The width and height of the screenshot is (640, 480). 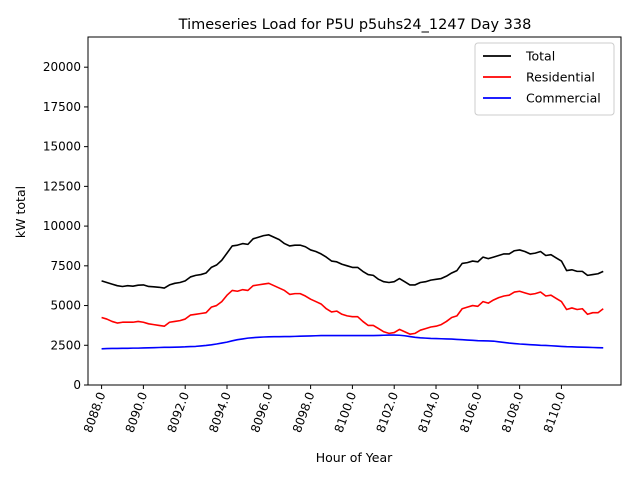 I want to click on y-tick-label: 15000, so click(x=62, y=147).